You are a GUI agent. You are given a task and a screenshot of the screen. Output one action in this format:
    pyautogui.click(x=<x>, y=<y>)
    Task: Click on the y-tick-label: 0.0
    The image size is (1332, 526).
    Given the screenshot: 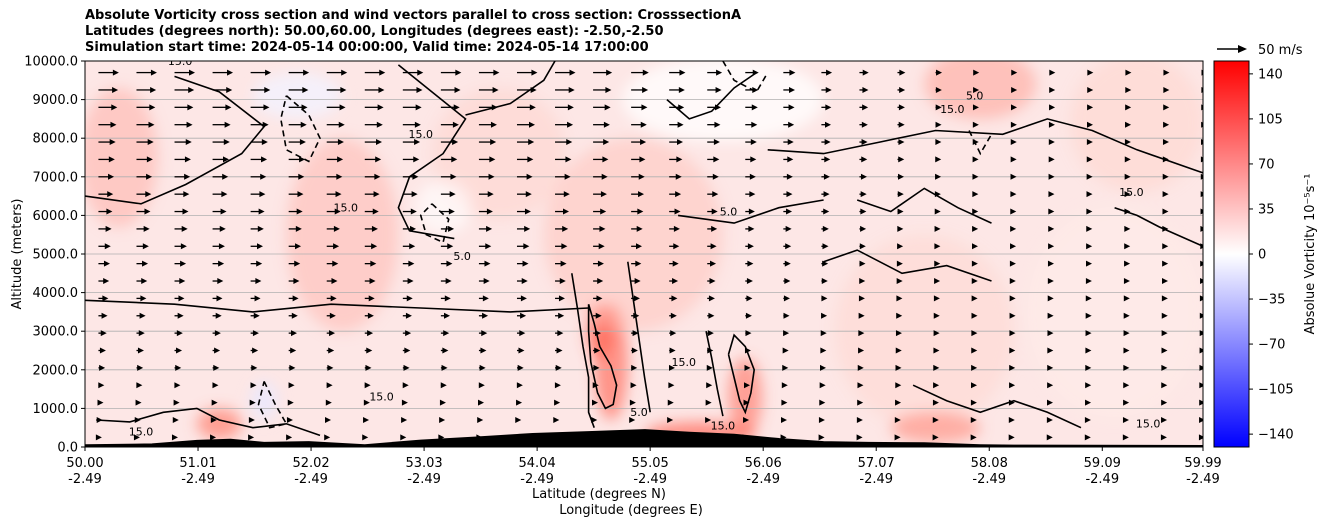 What is the action you would take?
    pyautogui.click(x=67, y=448)
    